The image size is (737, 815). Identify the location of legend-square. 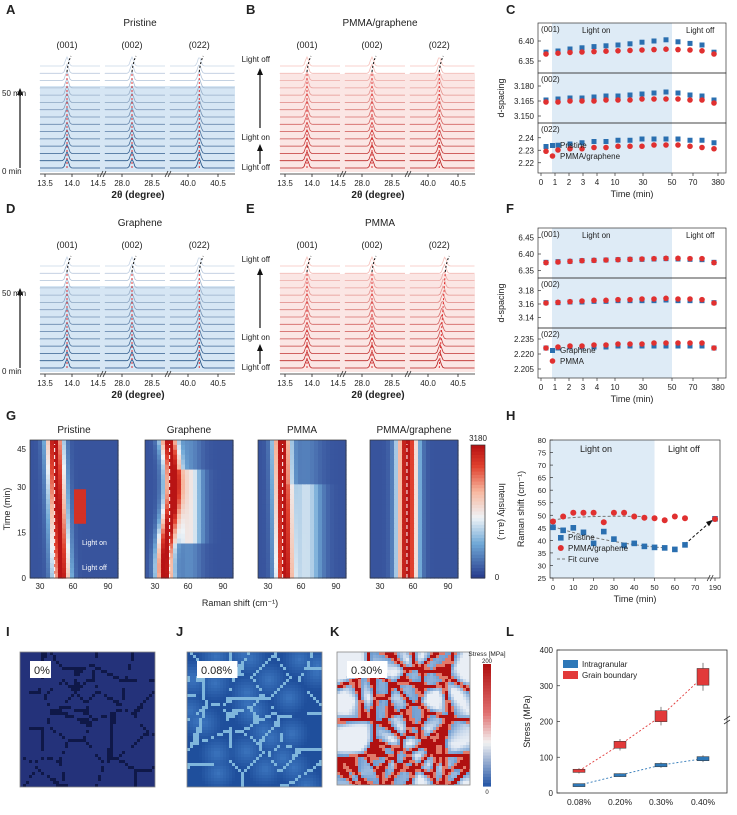
(561, 538).